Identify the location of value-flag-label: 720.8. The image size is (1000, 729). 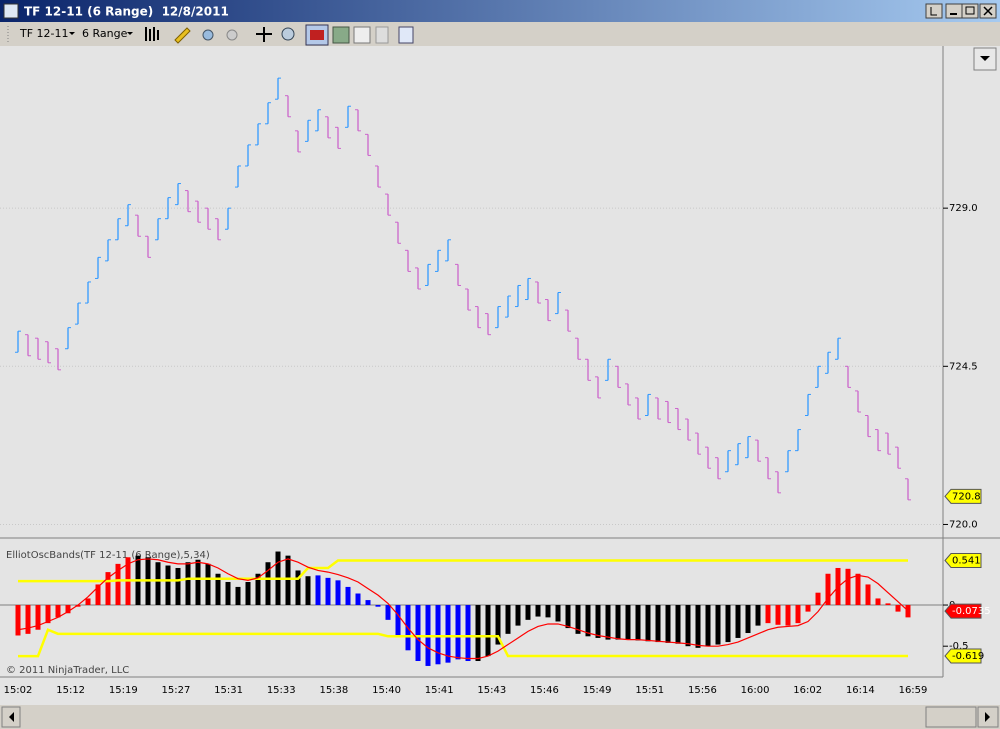
(966, 496).